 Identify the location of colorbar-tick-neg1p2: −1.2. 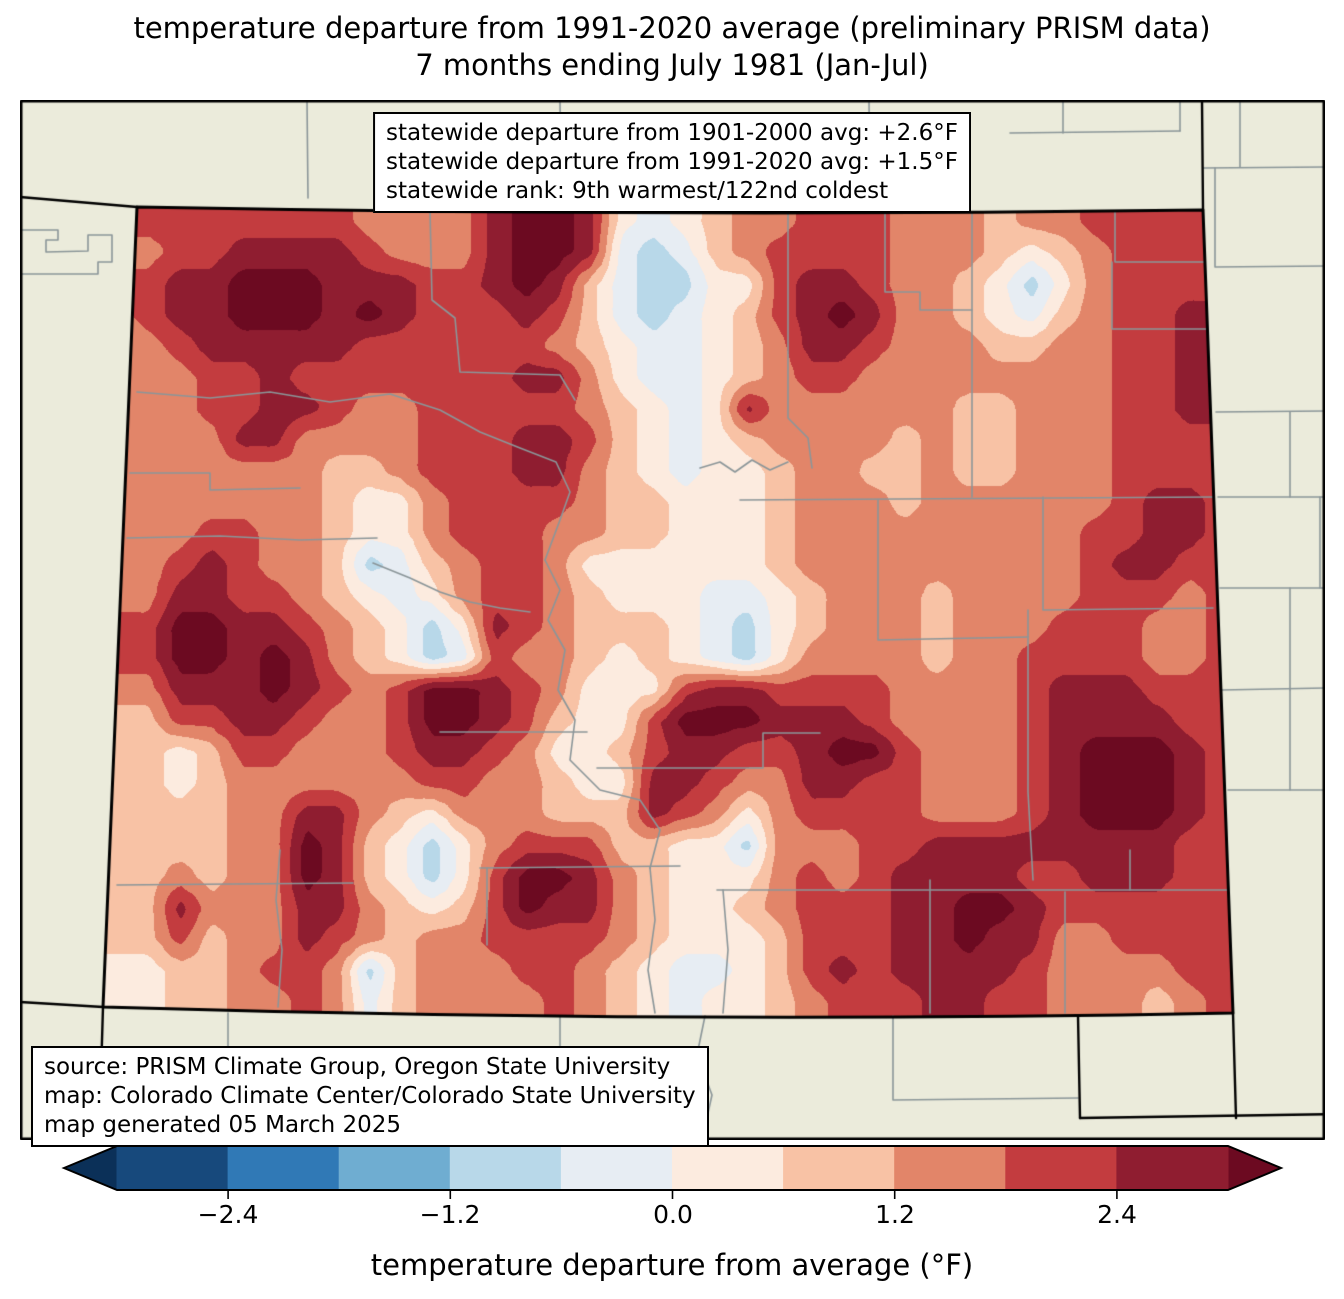
(450, 1214).